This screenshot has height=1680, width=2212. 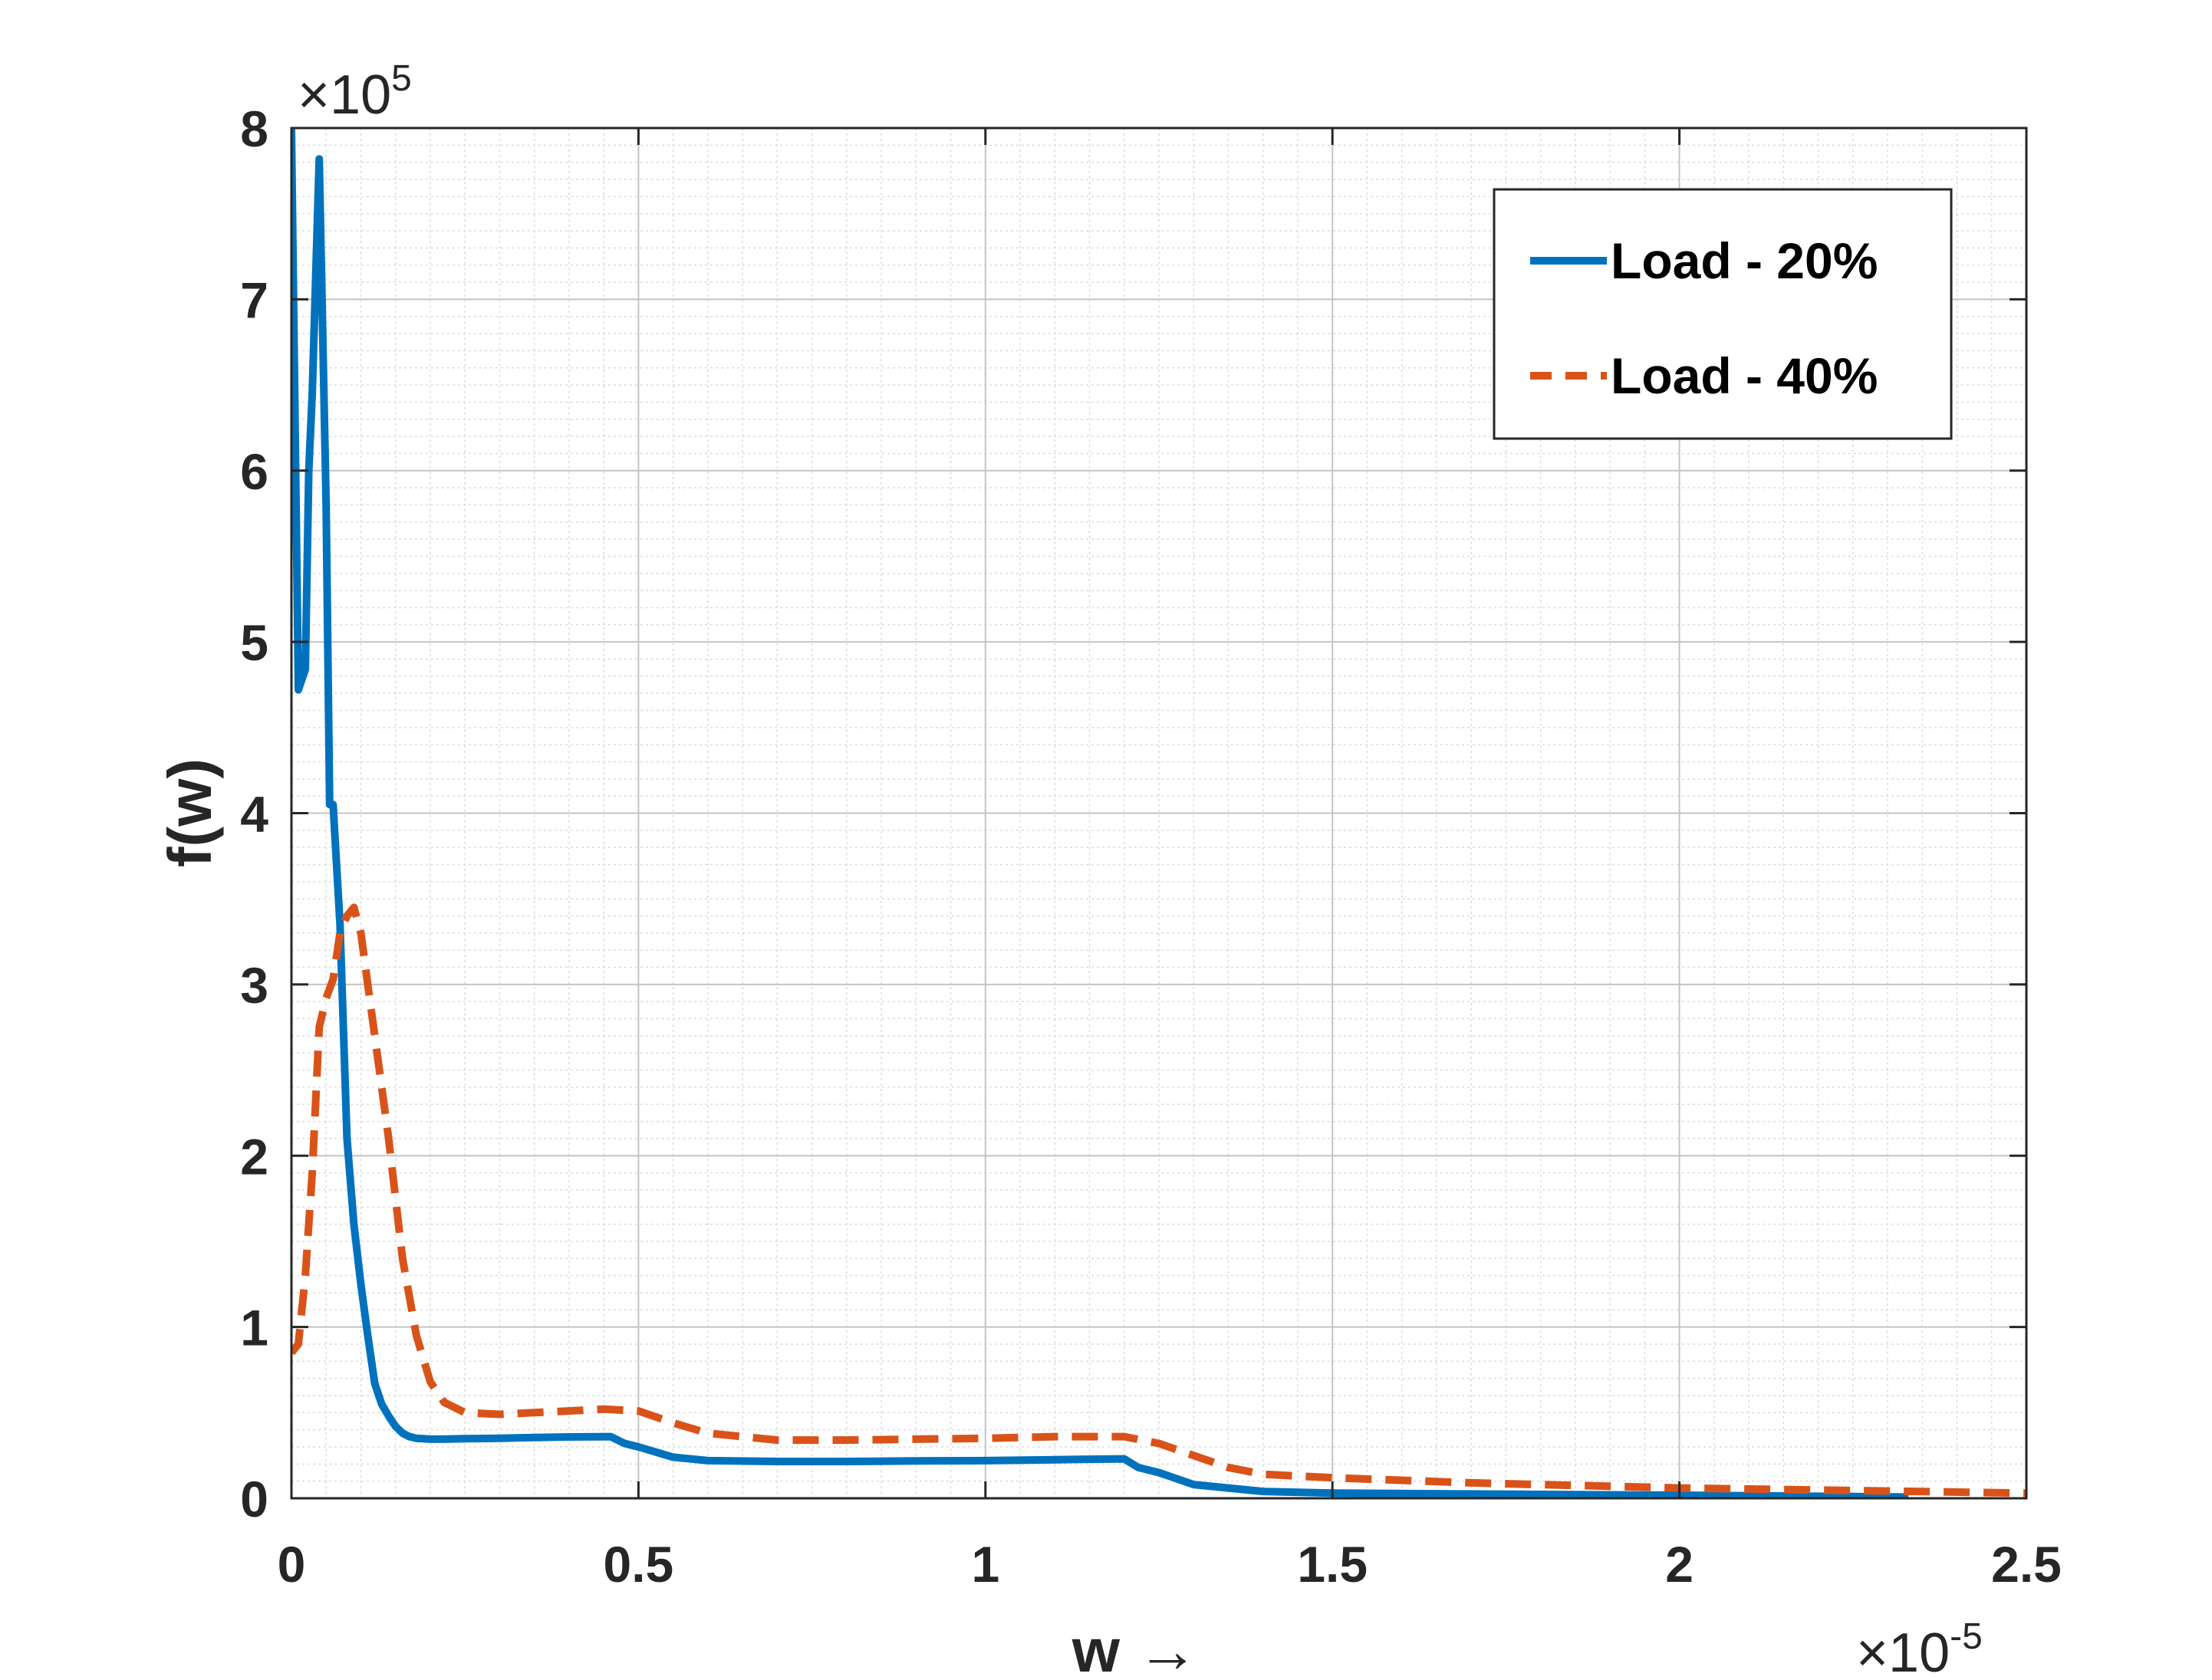 What do you see at coordinates (985, 1564) in the screenshot?
I see `x-tick-label: 1` at bounding box center [985, 1564].